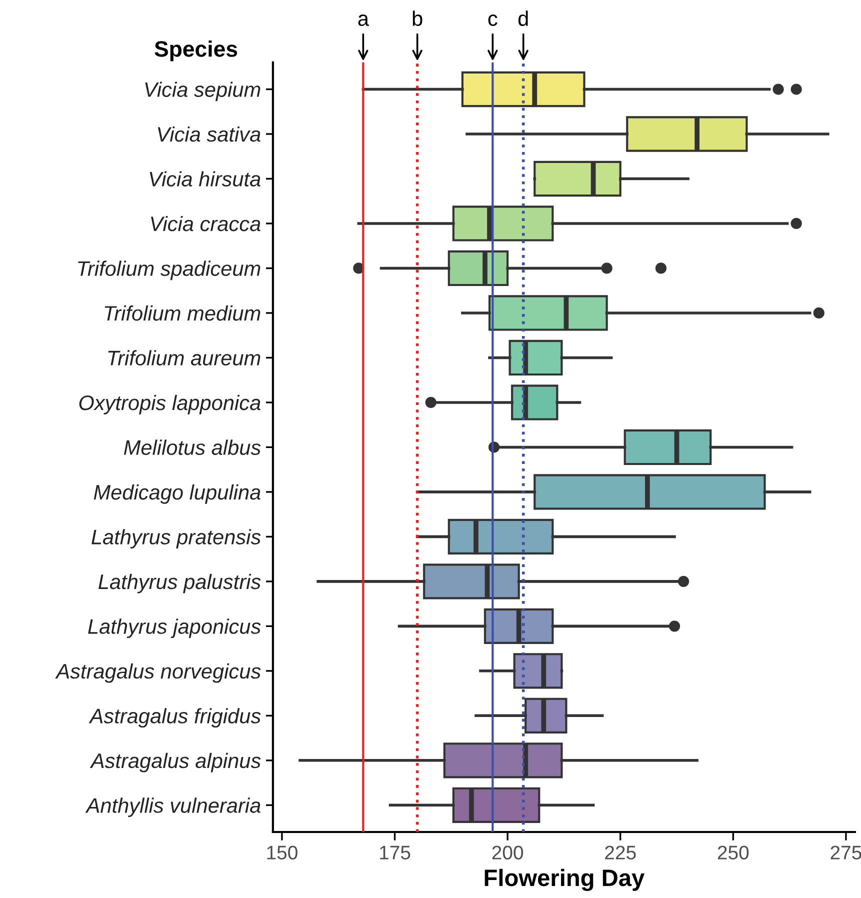 The image size is (861, 898). Describe the element at coordinates (176, 539) in the screenshot. I see `y-tick-label: Lathyrus pratensis` at that location.